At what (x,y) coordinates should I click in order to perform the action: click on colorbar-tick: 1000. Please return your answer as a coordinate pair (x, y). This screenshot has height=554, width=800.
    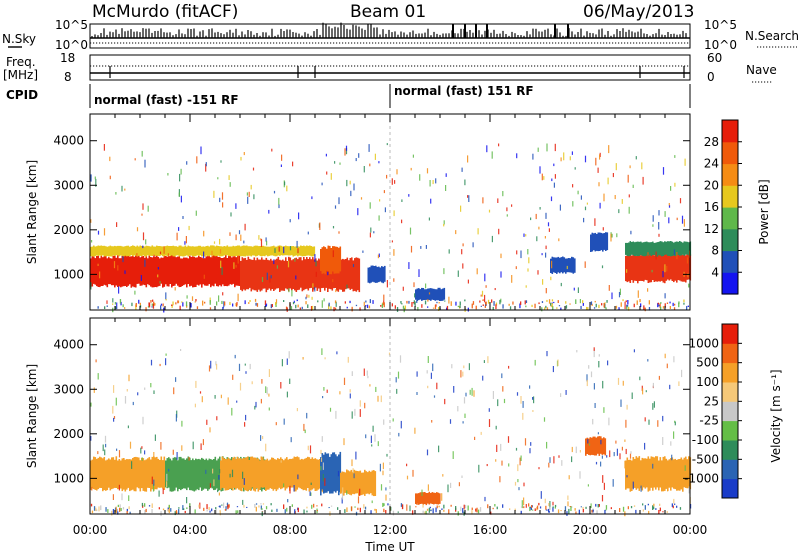
    Looking at the image, I should click on (703, 343).